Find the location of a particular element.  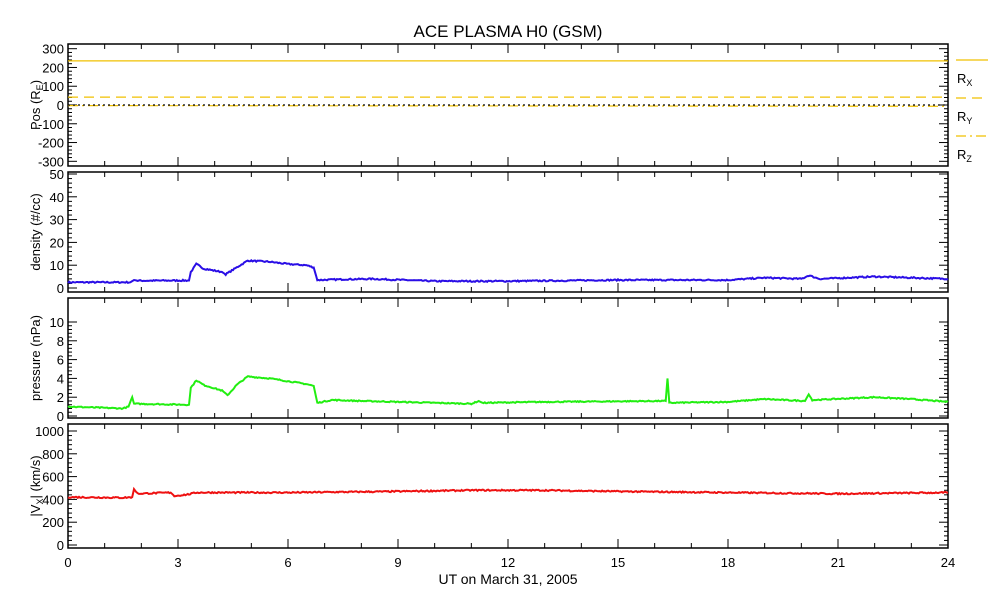

legend-label: RZ is located at coordinates (964, 155).